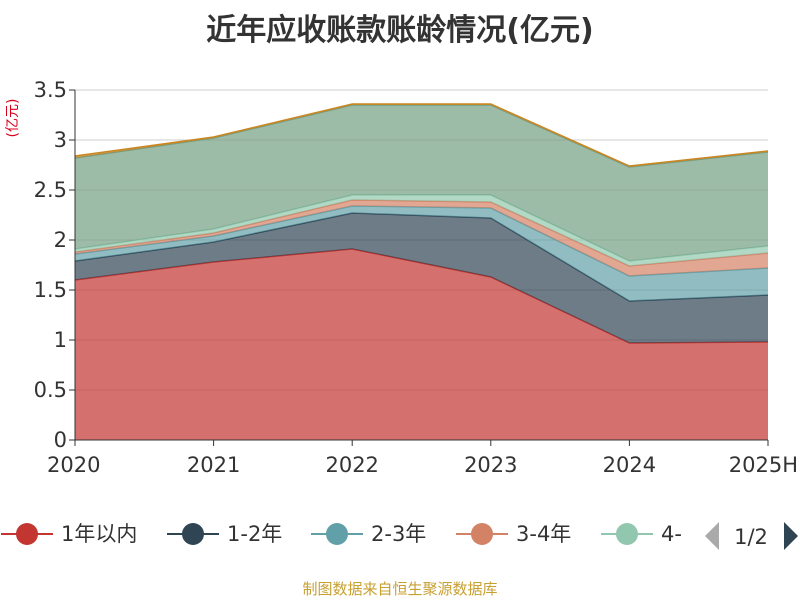  Describe the element at coordinates (50, 290) in the screenshot. I see `y-tick-label: 1.5` at that location.